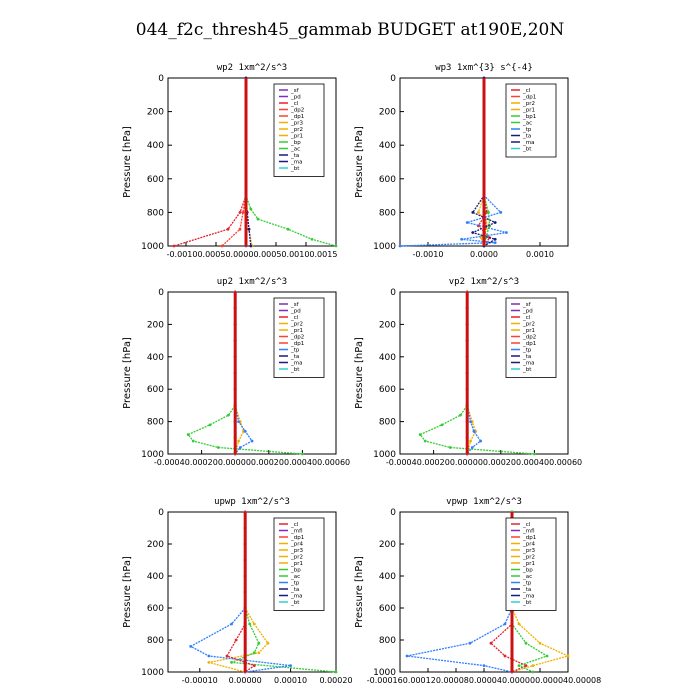  I want to click on legend-entry: _dp1, so click(297, 344).